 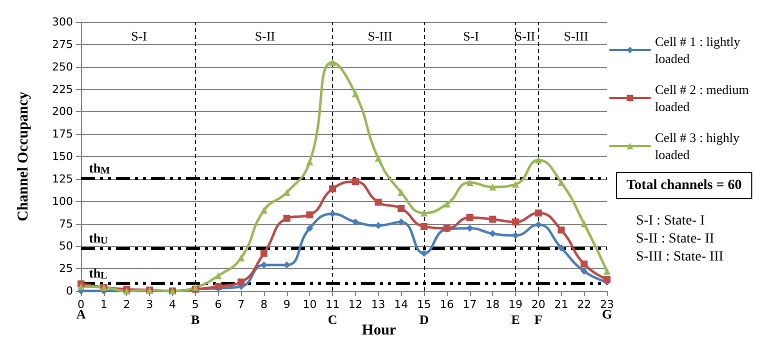 What do you see at coordinates (355, 304) in the screenshot?
I see `x-tick-label: 12` at bounding box center [355, 304].